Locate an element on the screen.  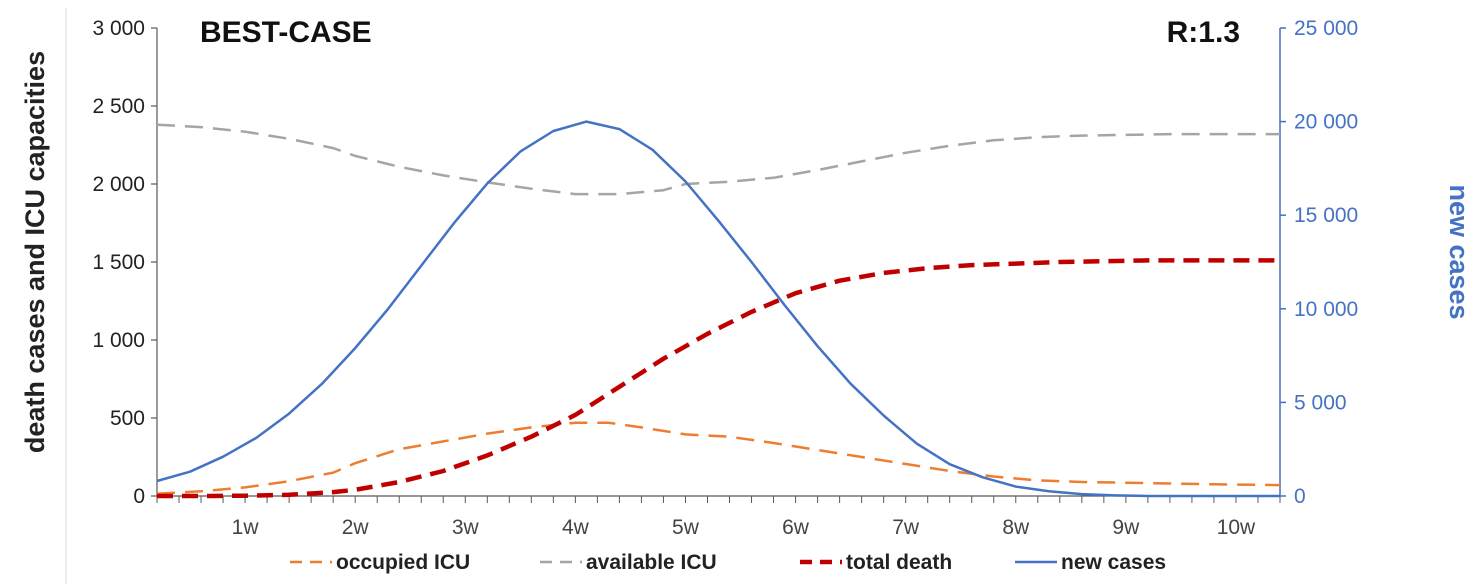
right-tick-label: 15 000 is located at coordinates (1326, 215).